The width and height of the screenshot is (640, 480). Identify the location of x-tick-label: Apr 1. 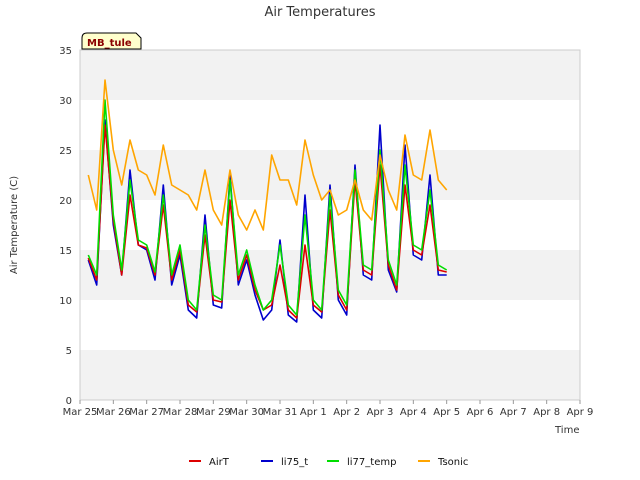
(313, 412).